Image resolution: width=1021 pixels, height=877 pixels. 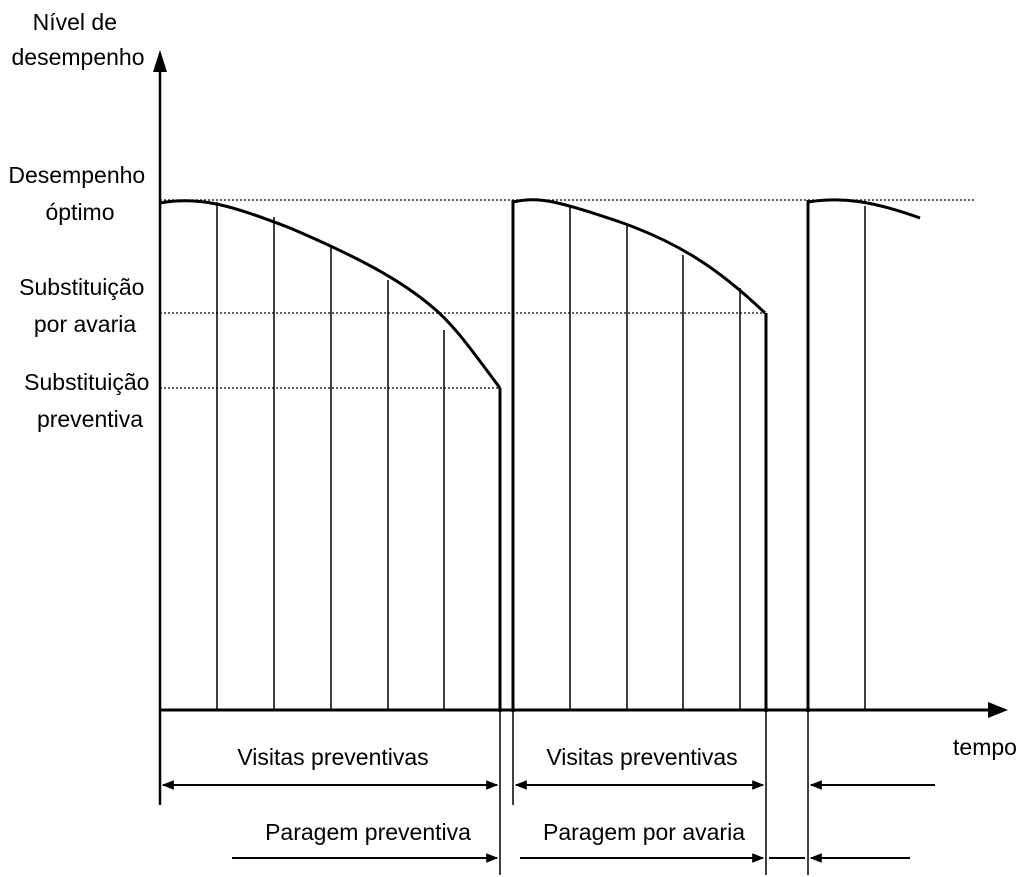 What do you see at coordinates (85, 305) in the screenshot?
I see `level-label-substituicao-avaria: Substituição por avaria` at bounding box center [85, 305].